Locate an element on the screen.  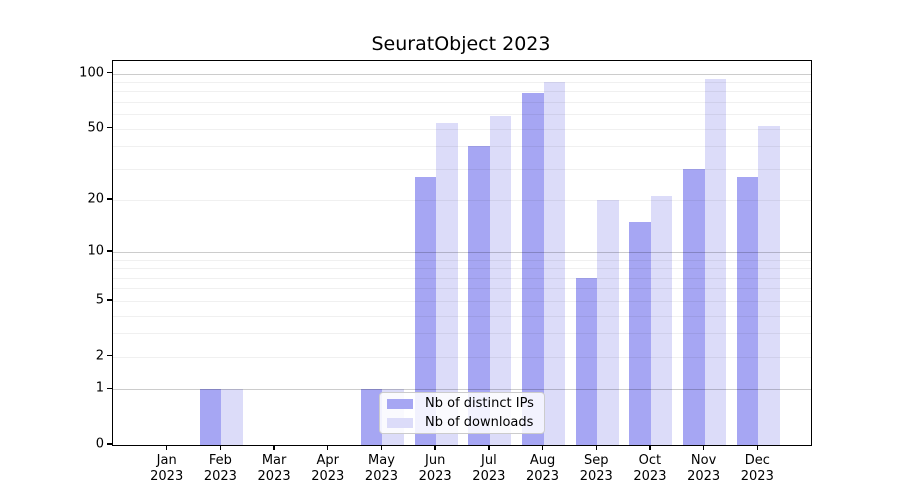
bar-ips-sep is located at coordinates (586, 361).